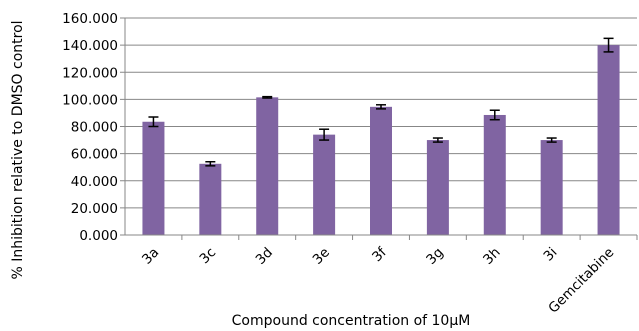 The width and height of the screenshot is (639, 331). I want to click on x-category-label: 3d, so click(264, 256).